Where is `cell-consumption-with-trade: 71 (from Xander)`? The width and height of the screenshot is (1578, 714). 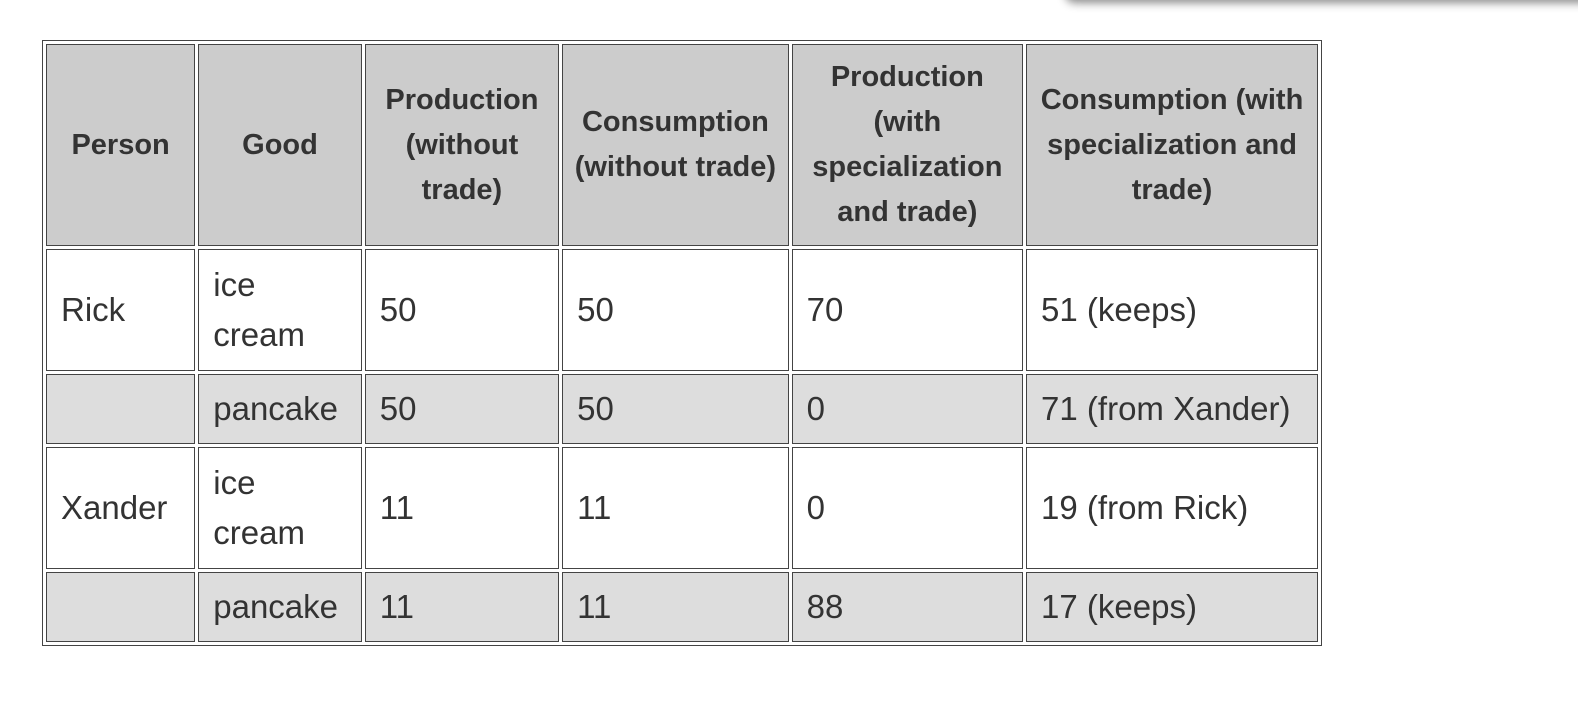 cell-consumption-with-trade: 71 (from Xander) is located at coordinates (1172, 409).